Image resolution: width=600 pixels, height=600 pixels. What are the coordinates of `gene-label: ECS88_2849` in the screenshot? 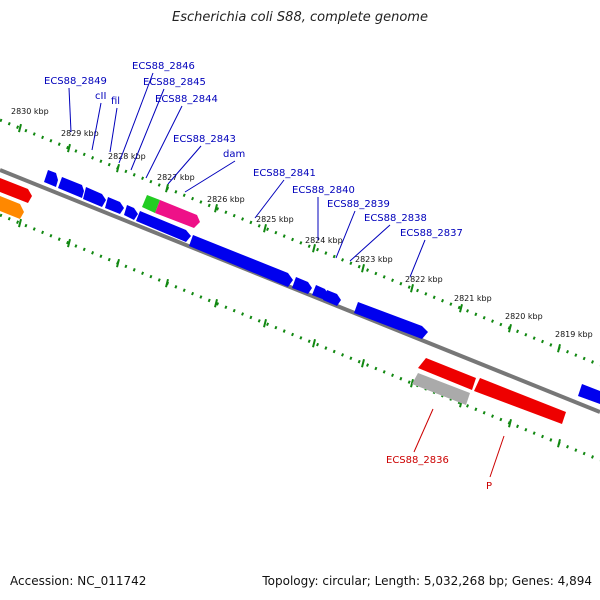 It's located at (75, 81).